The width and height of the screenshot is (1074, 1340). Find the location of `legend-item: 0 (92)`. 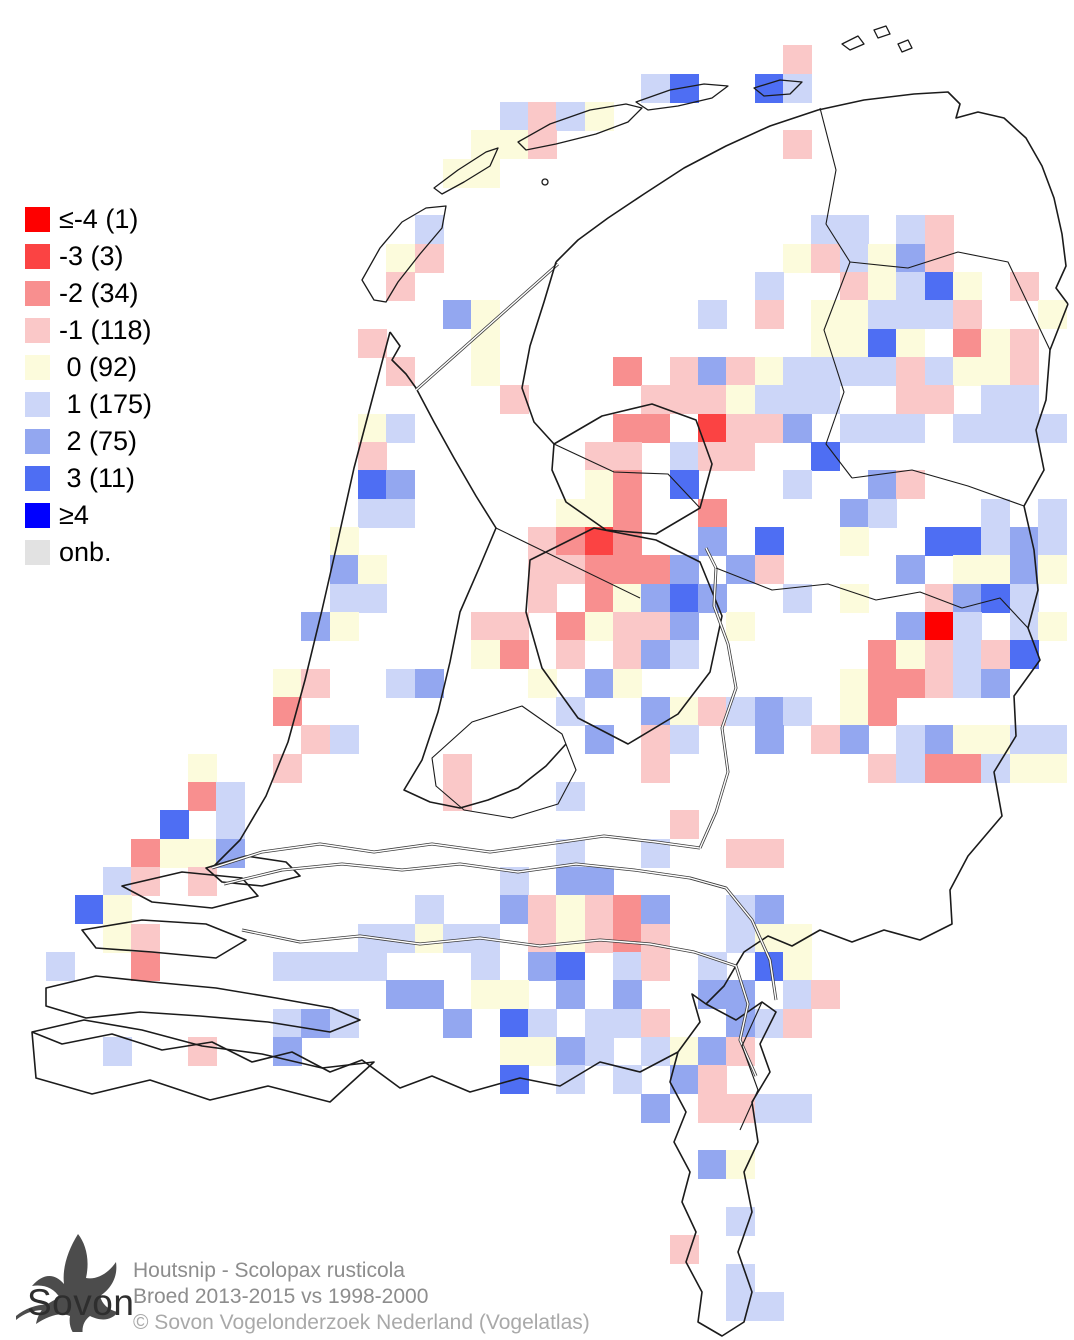

legend-item: 0 (92) is located at coordinates (88, 367).